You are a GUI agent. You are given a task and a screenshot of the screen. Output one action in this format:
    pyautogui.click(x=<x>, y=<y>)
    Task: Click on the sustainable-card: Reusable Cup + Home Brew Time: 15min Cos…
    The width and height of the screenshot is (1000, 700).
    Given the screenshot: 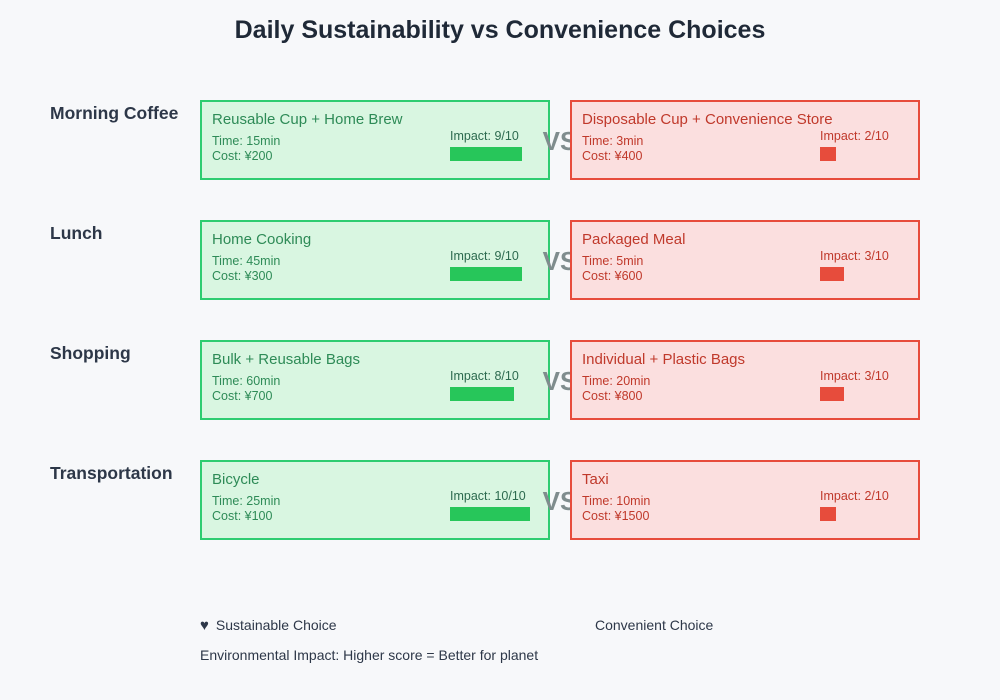 What is the action you would take?
    pyautogui.click(x=375, y=140)
    